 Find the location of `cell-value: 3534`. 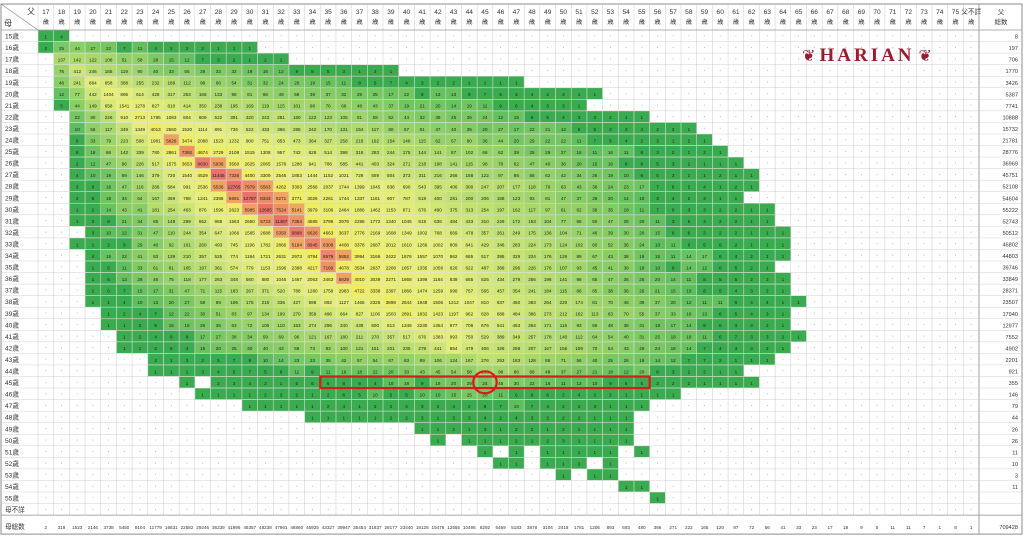

cell-value: 3534 is located at coordinates (359, 267).